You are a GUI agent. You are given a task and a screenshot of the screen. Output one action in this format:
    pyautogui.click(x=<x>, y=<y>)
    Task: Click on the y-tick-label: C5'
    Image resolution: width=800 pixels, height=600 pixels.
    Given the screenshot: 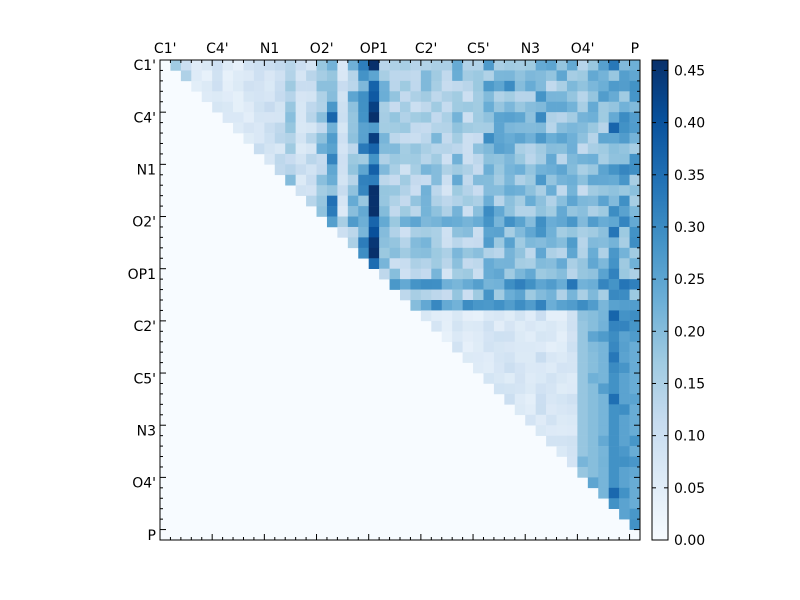 What is the action you would take?
    pyautogui.click(x=144, y=379)
    